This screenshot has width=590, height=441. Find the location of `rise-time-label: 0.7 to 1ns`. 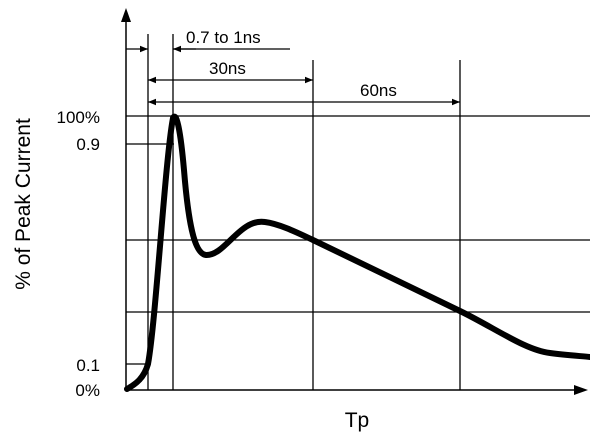

rise-time-label: 0.7 to 1ns is located at coordinates (223, 37).